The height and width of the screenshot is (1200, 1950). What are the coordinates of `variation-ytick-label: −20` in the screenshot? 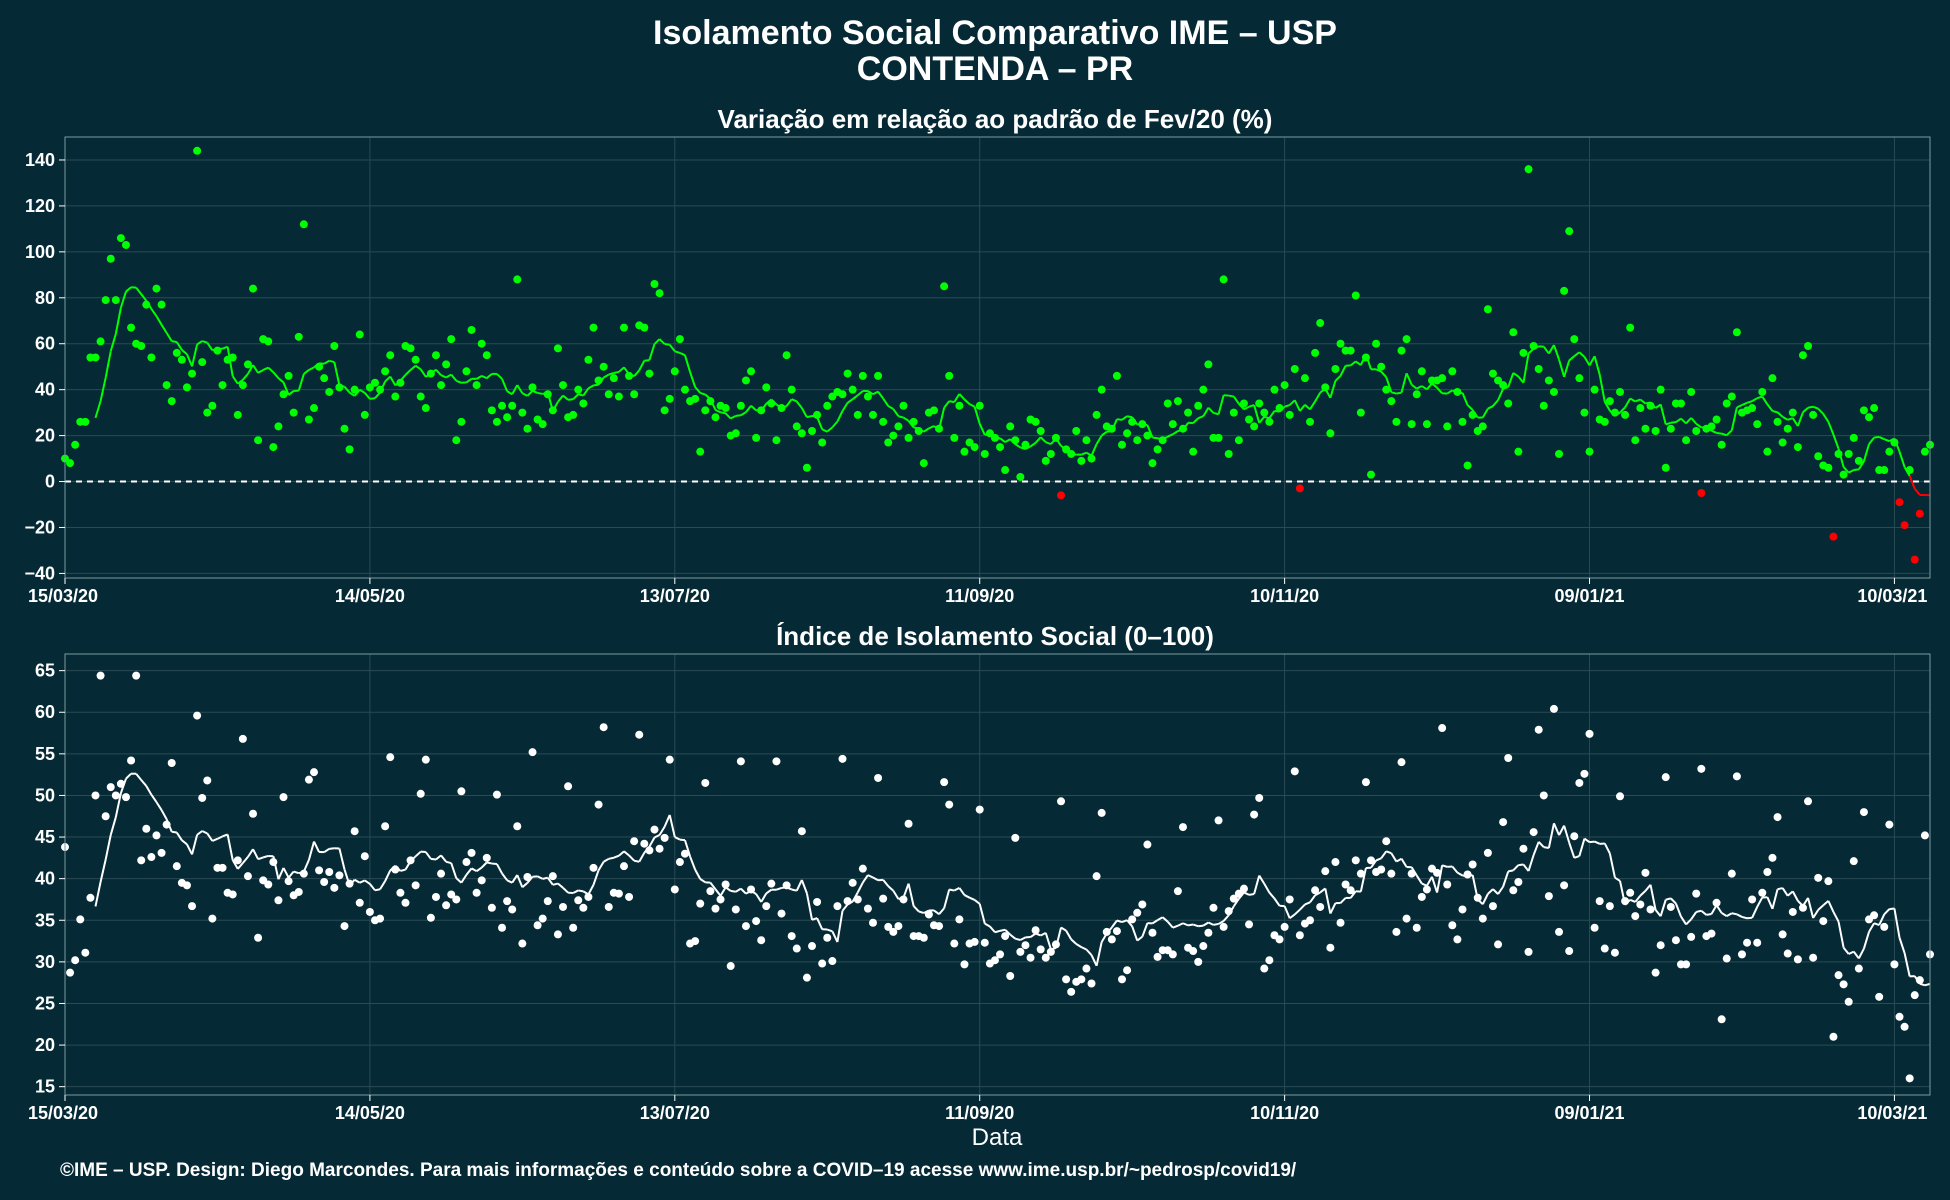 It's located at (39, 527).